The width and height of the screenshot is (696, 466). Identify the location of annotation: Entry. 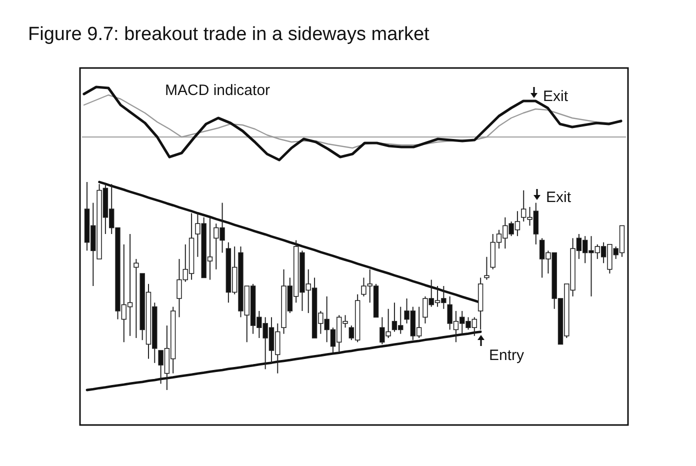
(507, 355).